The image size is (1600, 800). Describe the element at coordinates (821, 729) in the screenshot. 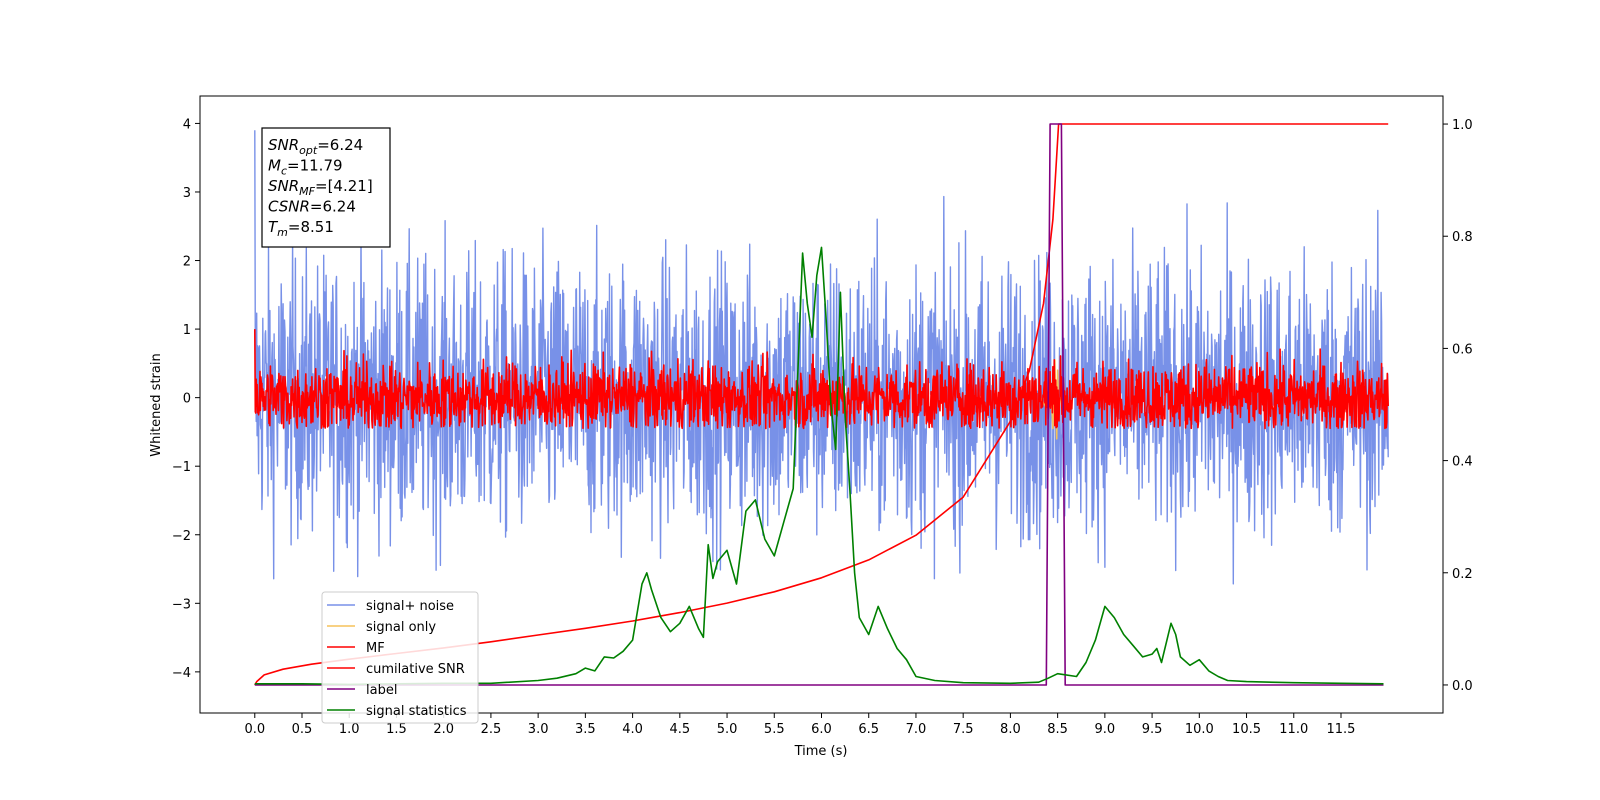

I see `x-tick-label: 6.0` at that location.